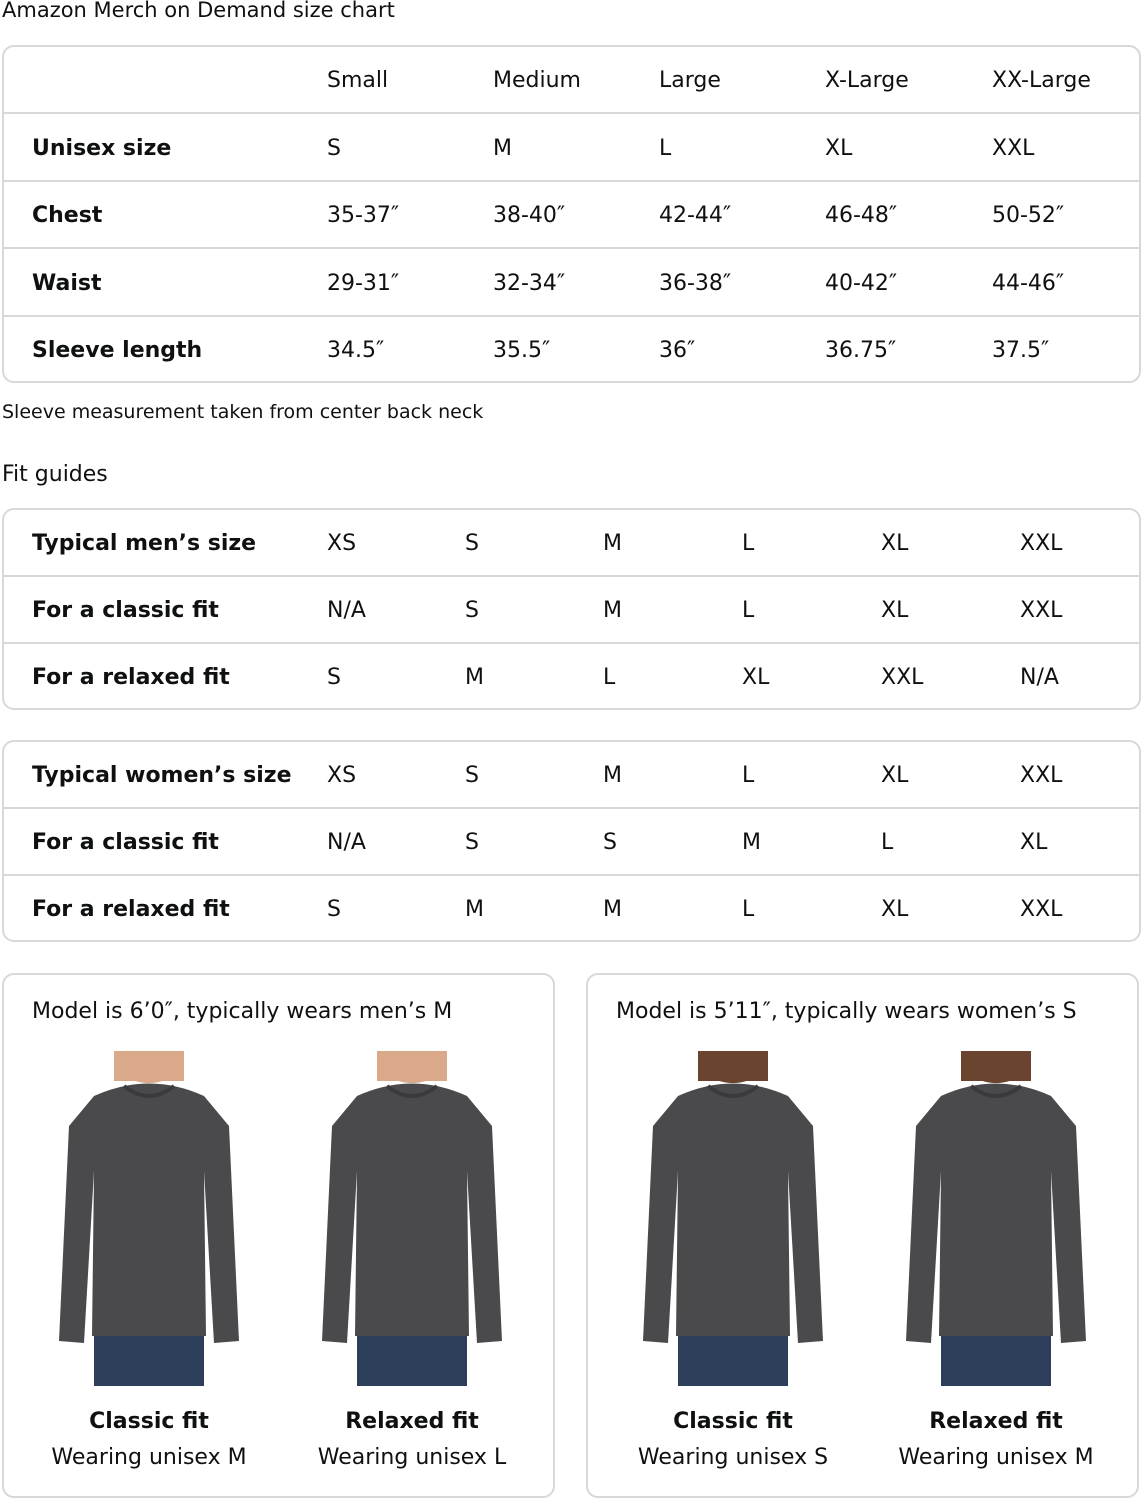 The height and width of the screenshot is (1500, 1143). What do you see at coordinates (102, 148) in the screenshot?
I see `row-label: Unisex size` at bounding box center [102, 148].